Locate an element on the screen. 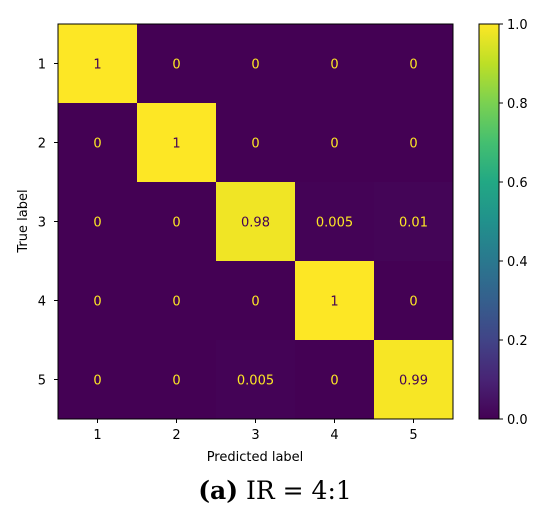 The height and width of the screenshot is (532, 550). figure-caption: (a) IR = 4:1 is located at coordinates (275, 490).